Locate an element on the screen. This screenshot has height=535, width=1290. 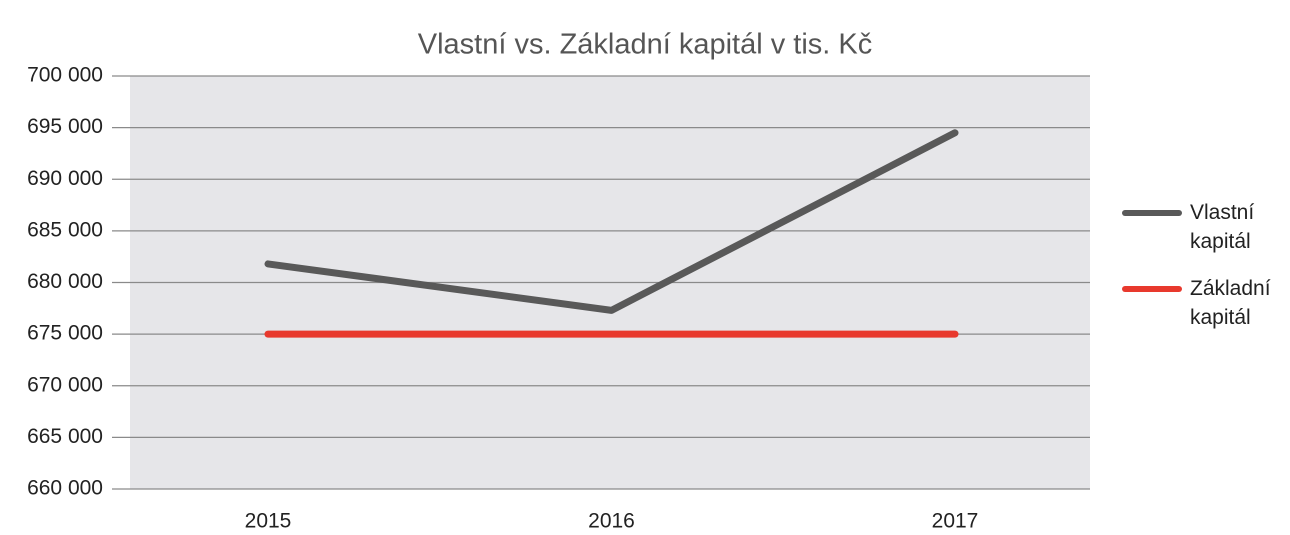
chart-title: Vlastní vs. Základní kapitál v tis. Kč is located at coordinates (645, 45).